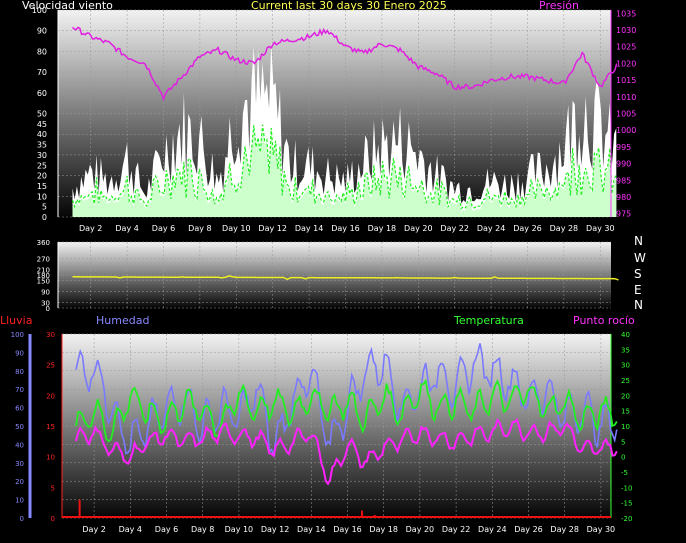 This screenshot has height=543, width=686. What do you see at coordinates (42, 145) in the screenshot?
I see `wind-y-tick-label: 35` at bounding box center [42, 145].